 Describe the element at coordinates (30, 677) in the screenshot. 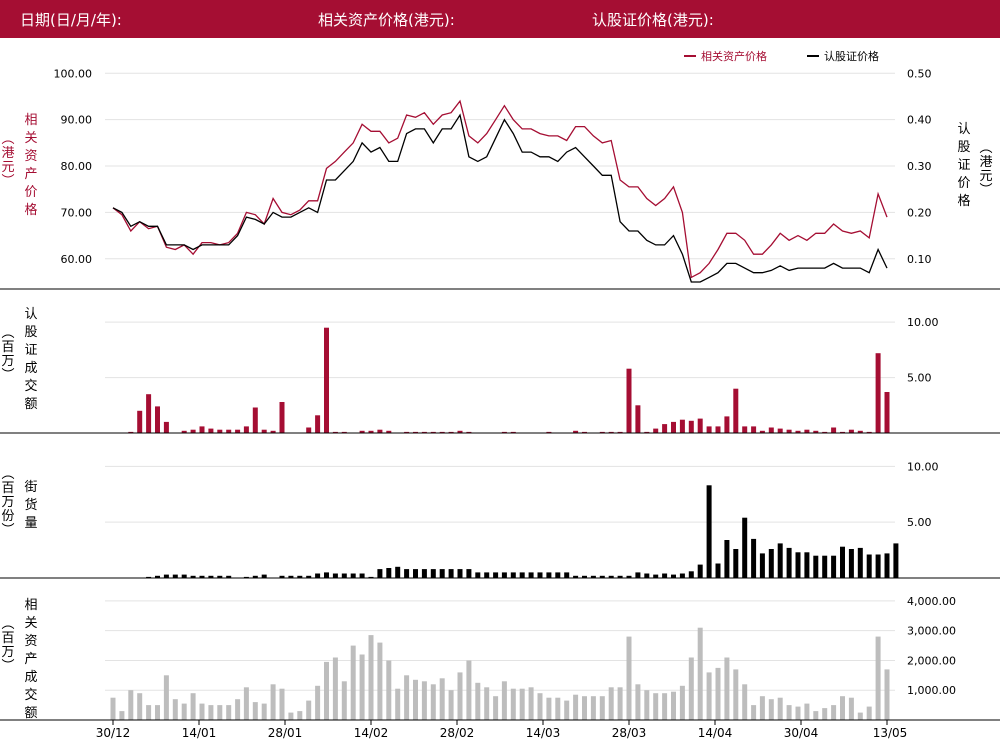

I see `underlying-turnover-axis-title-char: 成` at that location.